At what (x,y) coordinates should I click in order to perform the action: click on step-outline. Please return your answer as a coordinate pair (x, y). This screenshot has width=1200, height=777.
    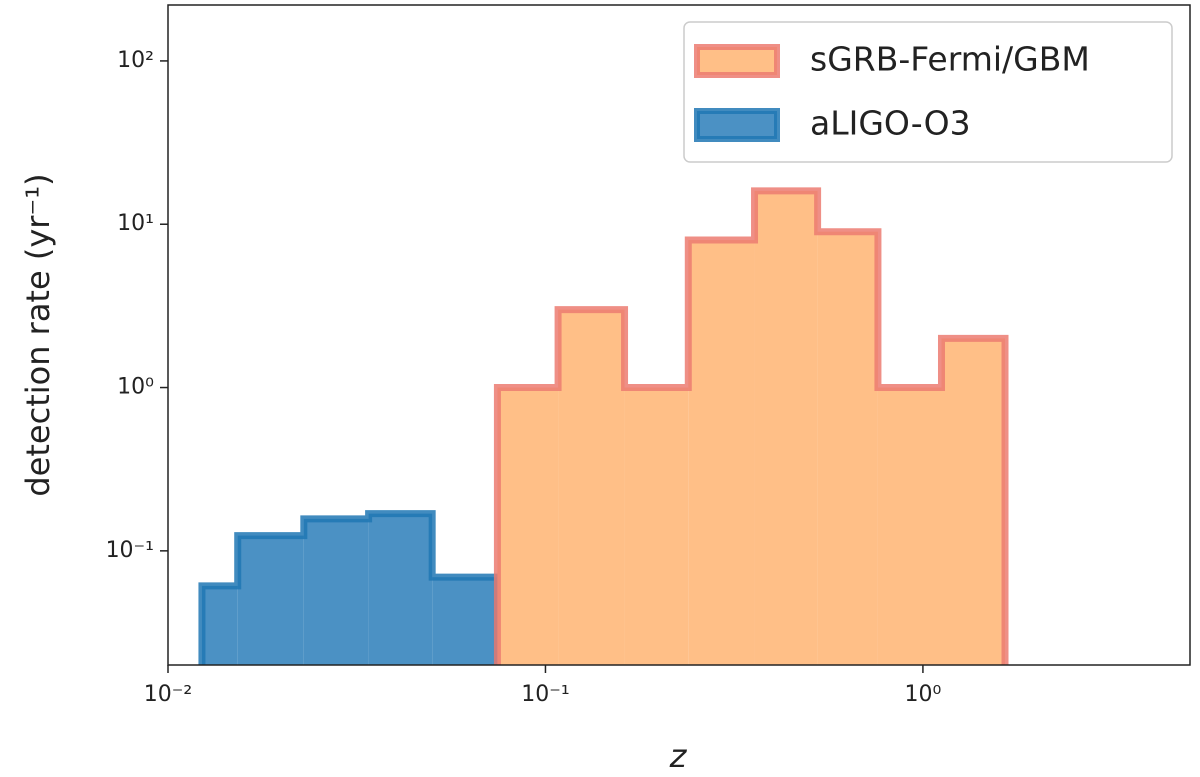
    Looking at the image, I should click on (349, 587).